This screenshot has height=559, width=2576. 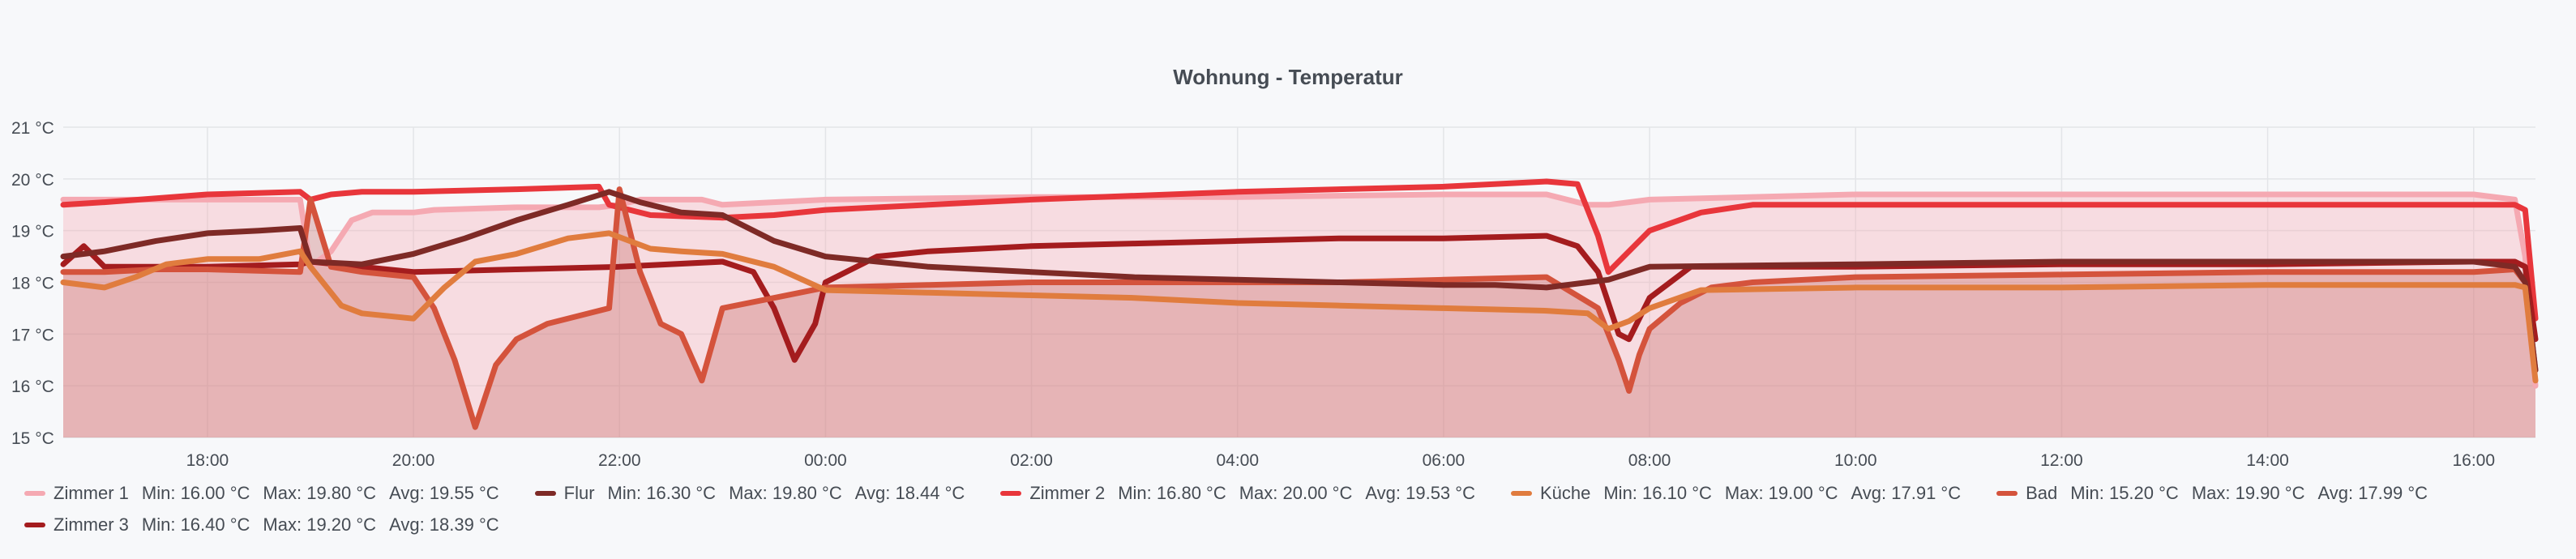 I want to click on legend-min-value: Min: 15.20 °C, so click(x=2124, y=493).